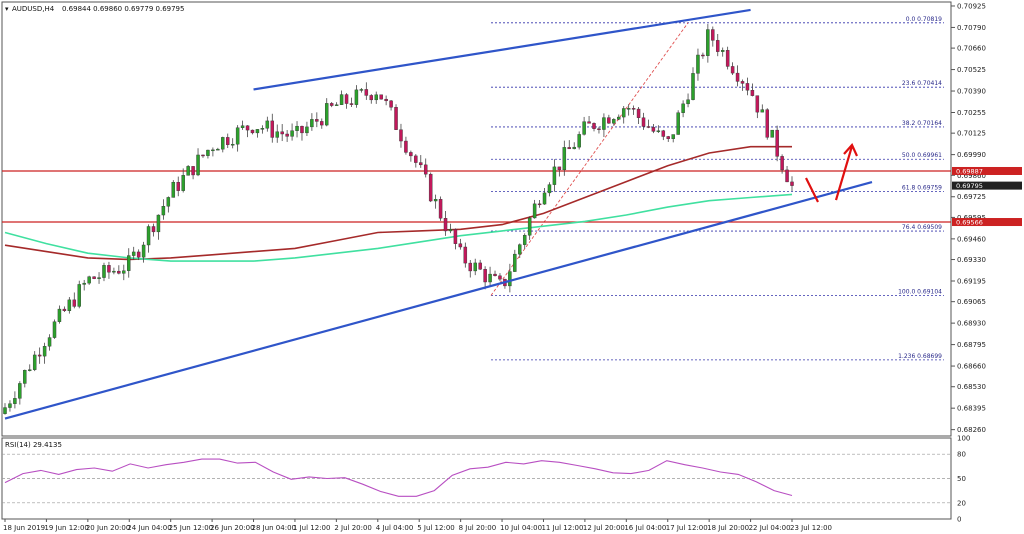 Image resolution: width=1024 pixels, height=534 pixels. What do you see at coordinates (478, 528) in the screenshot?
I see `time-tick-label: 8 Jul 20:00` at bounding box center [478, 528].